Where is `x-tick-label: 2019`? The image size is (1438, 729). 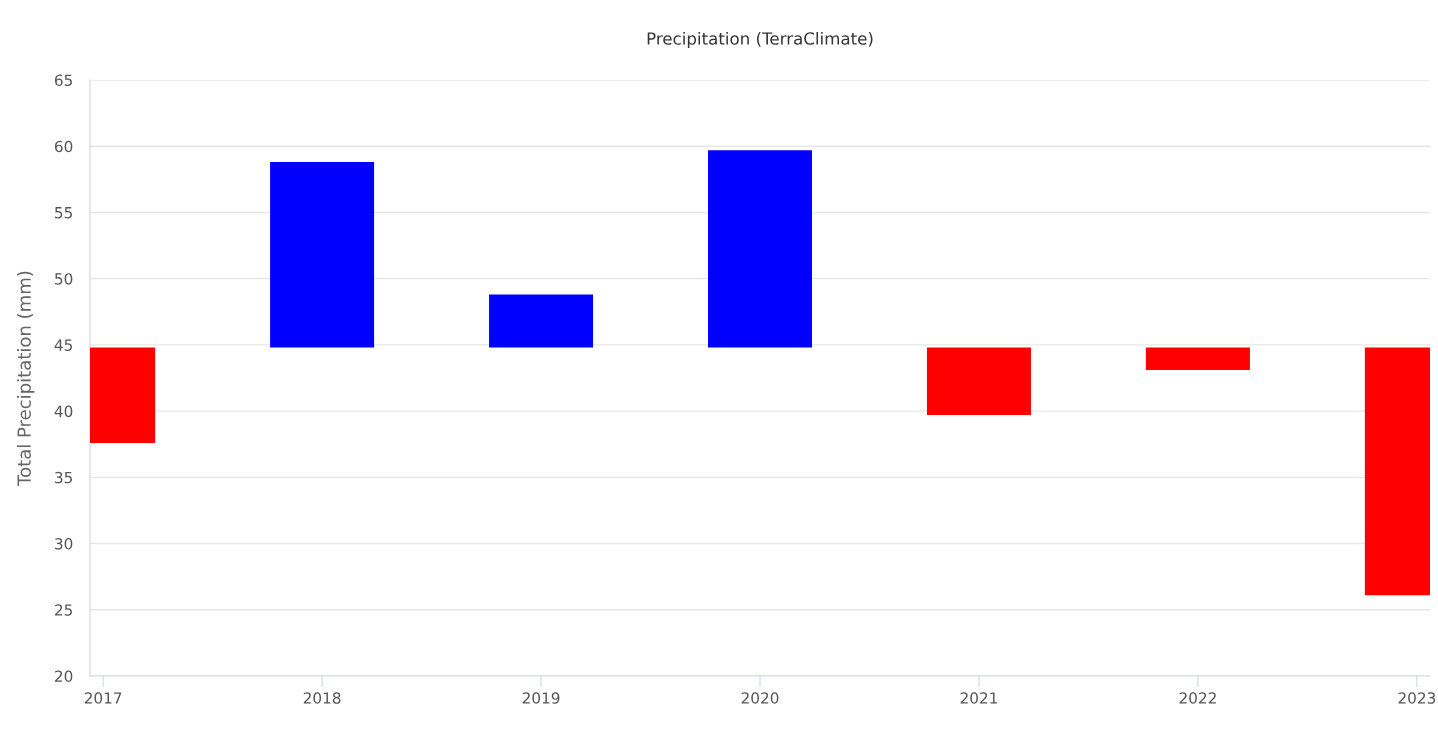
x-tick-label: 2019 is located at coordinates (541, 698).